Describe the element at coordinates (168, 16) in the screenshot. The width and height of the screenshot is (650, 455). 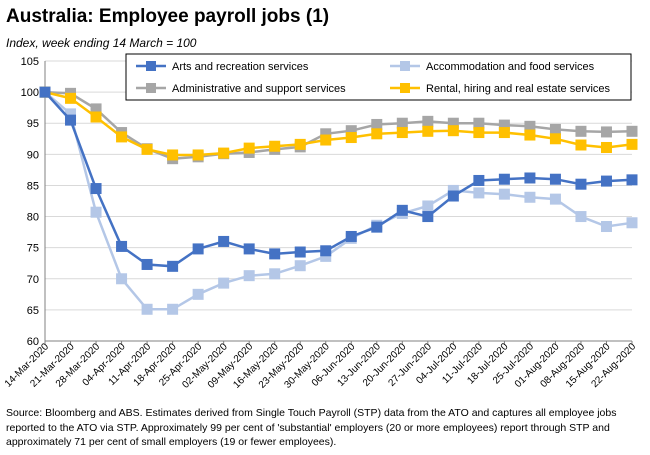
I see `chart-title: Australia: Employee payroll jobs (1)` at that location.